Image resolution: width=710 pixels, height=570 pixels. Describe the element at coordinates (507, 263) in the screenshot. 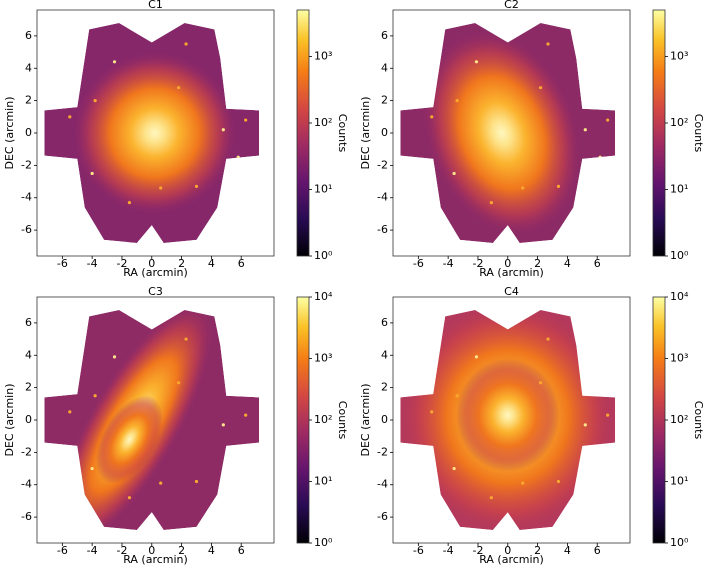

I see `x-tick-label: 0` at that location.